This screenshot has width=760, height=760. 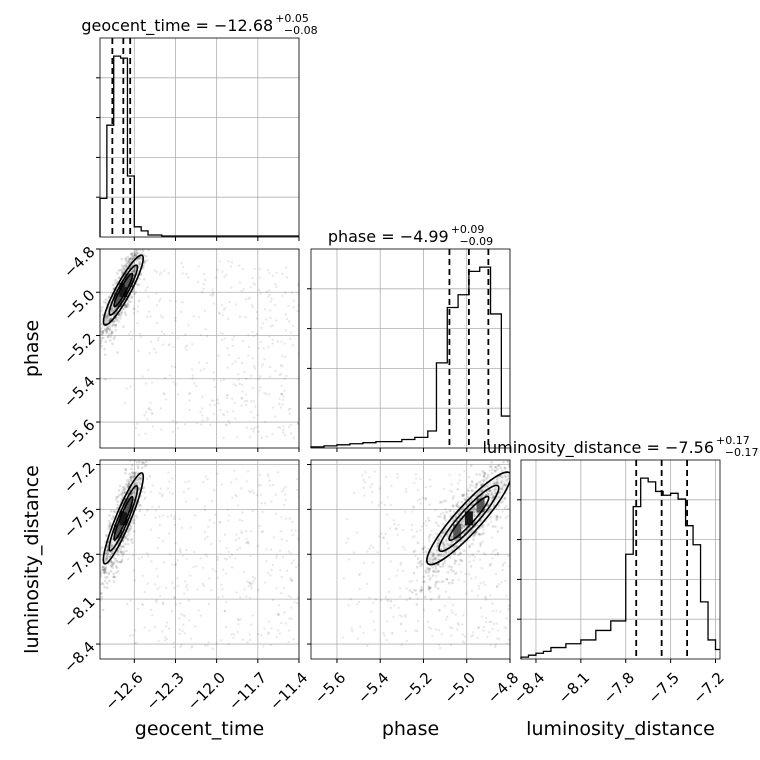 What do you see at coordinates (620, 559) in the screenshot?
I see `panel-frame` at bounding box center [620, 559].